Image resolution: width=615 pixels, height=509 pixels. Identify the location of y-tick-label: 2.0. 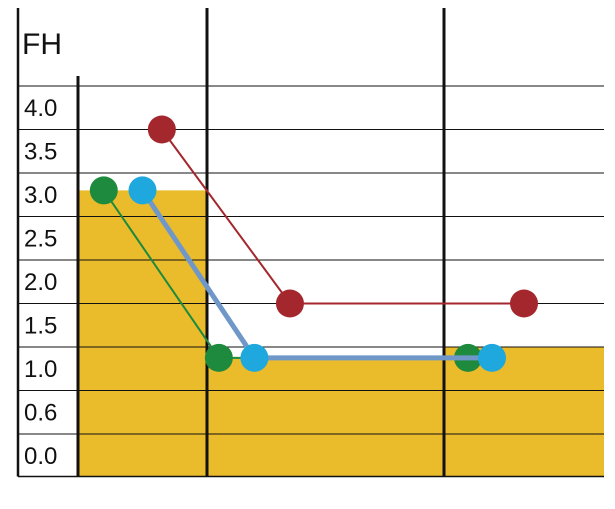
(40, 282).